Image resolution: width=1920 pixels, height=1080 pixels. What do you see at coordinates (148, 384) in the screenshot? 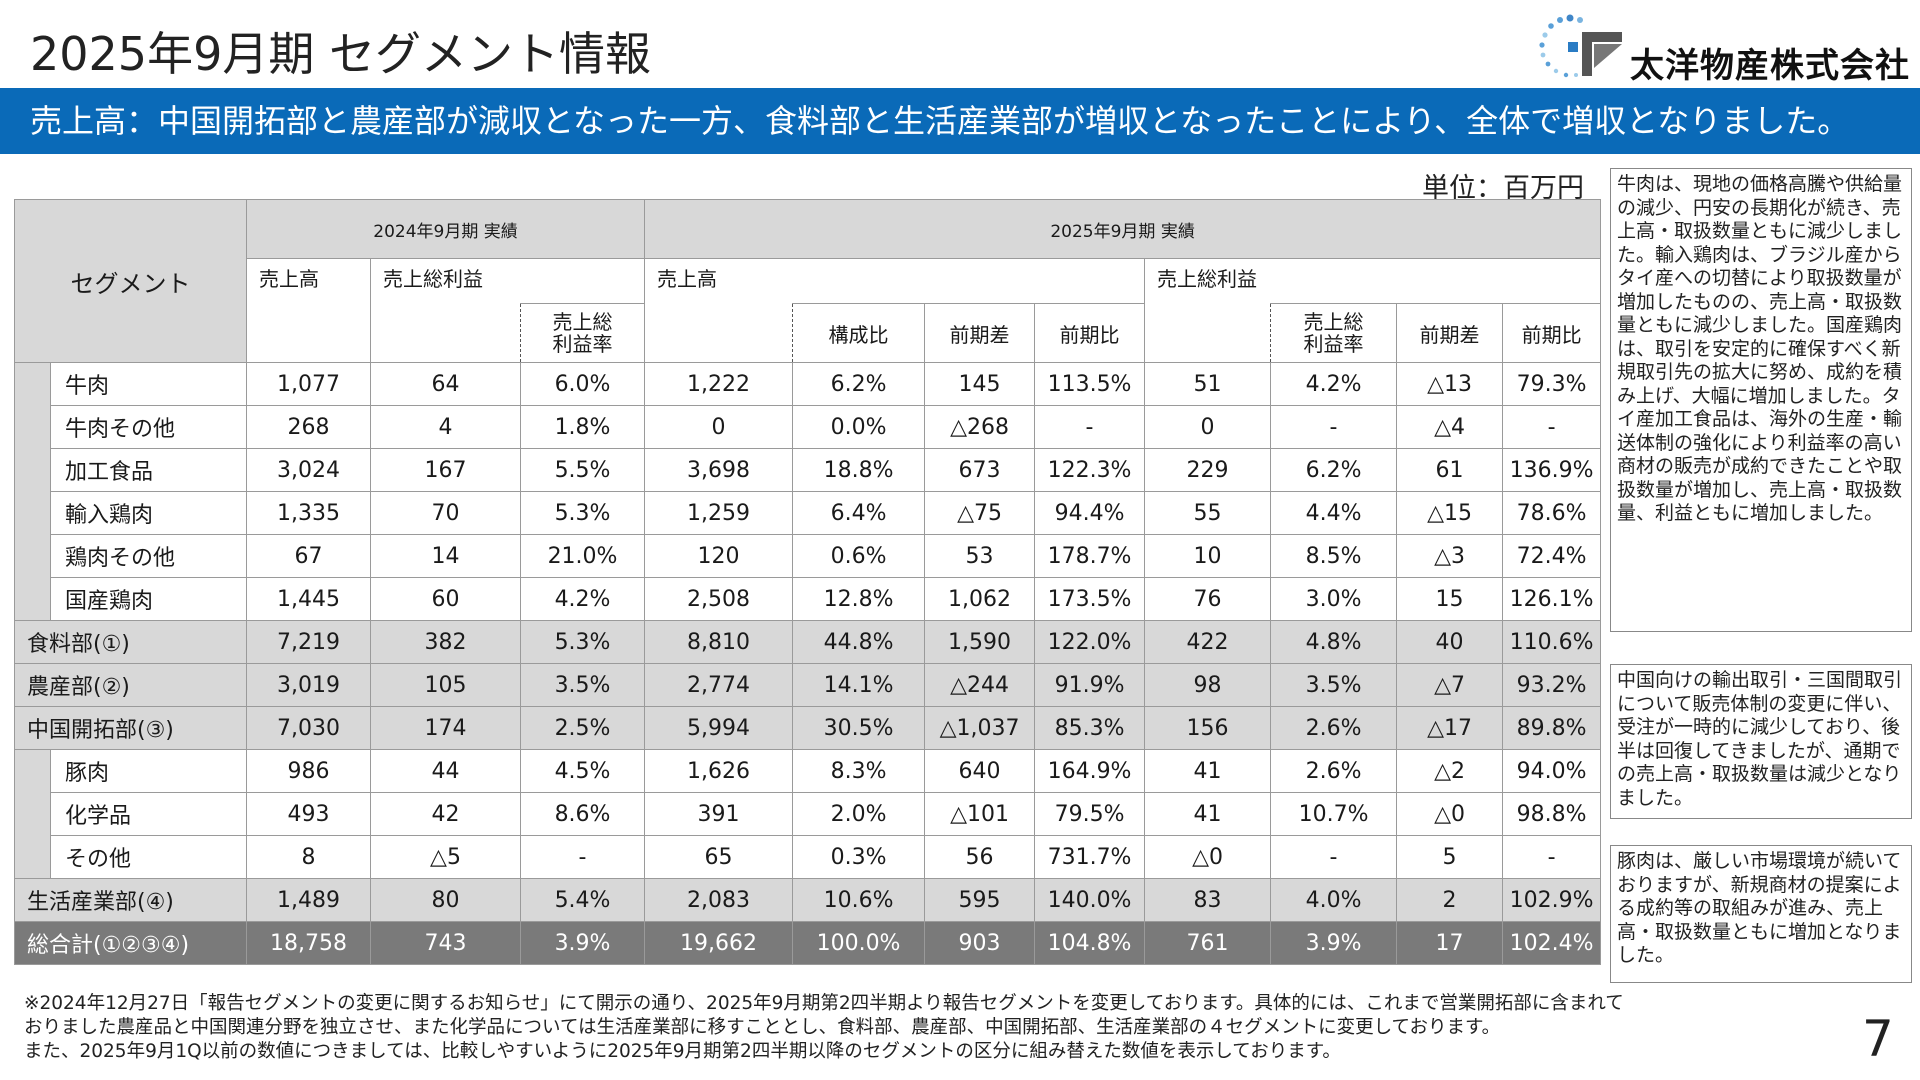
I see `segment-name: 牛肉` at bounding box center [148, 384].